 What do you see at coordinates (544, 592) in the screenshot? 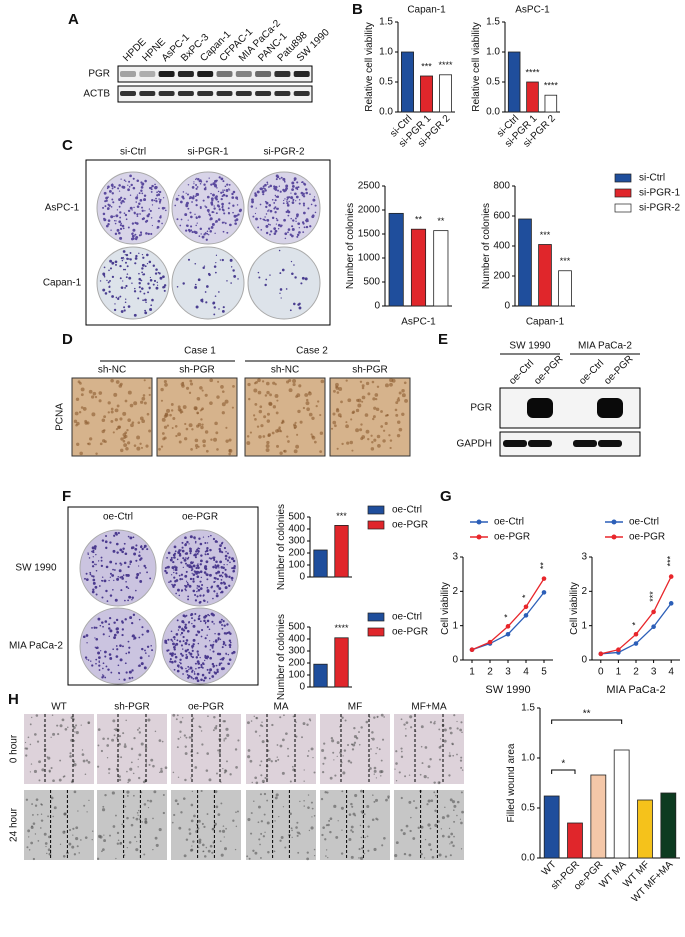
I see `point` at bounding box center [544, 592].